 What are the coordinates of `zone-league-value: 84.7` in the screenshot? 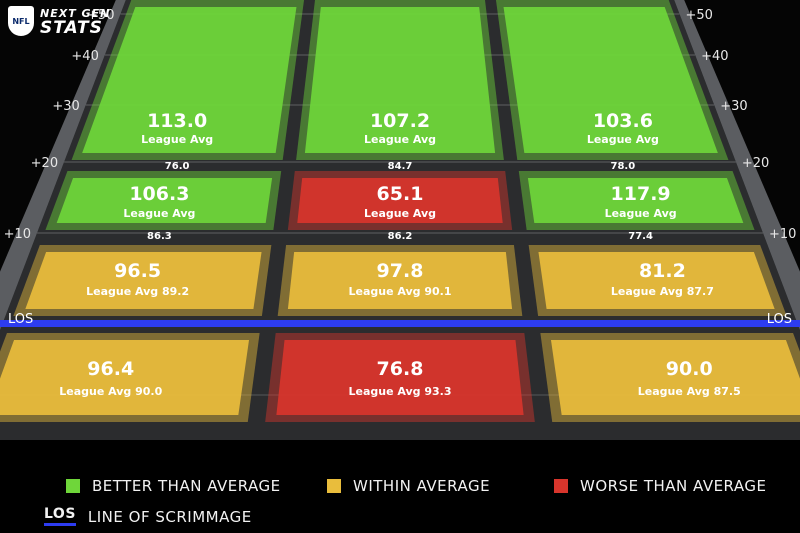 It's located at (400, 166).